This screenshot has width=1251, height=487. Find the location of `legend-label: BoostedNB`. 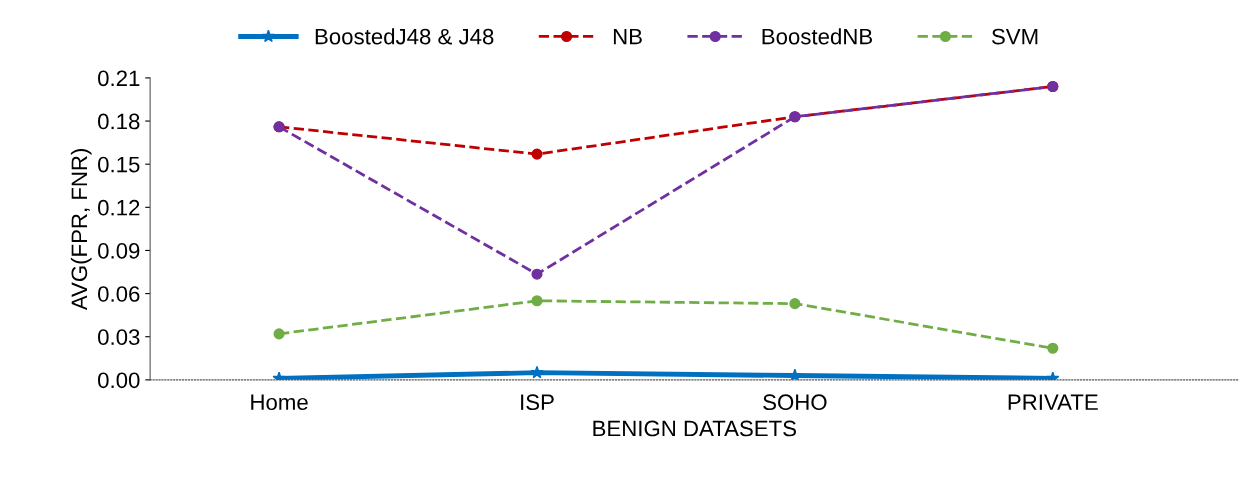

legend-label: BoostedNB is located at coordinates (817, 36).